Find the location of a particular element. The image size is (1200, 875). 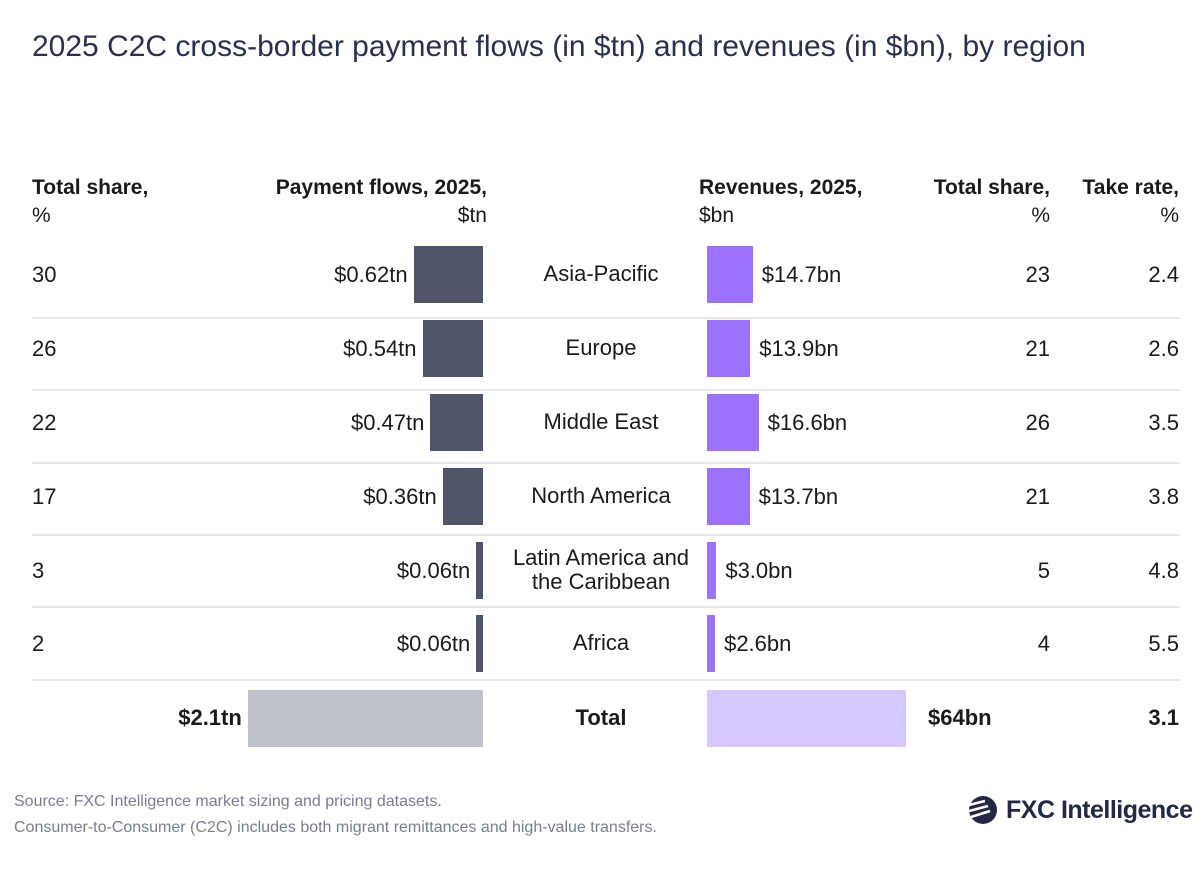

revenues-total-label: $64bn is located at coordinates (960, 717).